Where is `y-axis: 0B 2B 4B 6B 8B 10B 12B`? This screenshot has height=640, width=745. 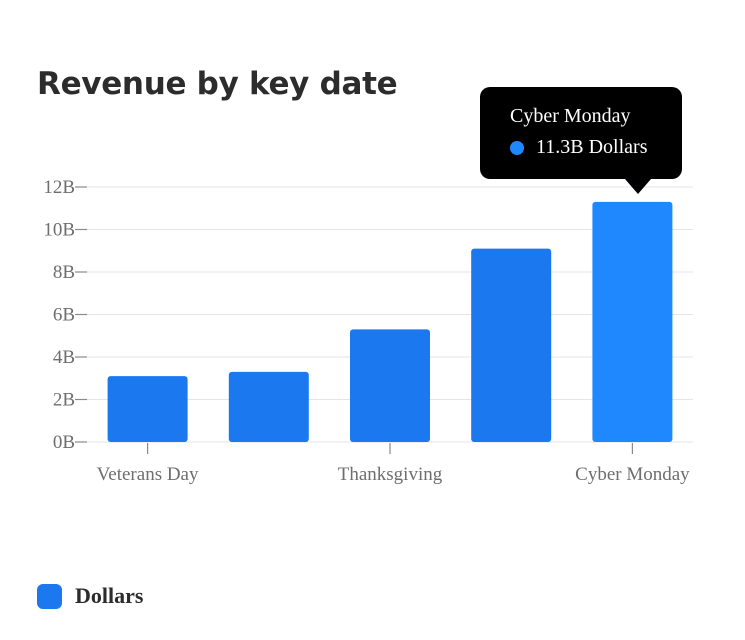
y-axis: 0B 2B 4B 6B 8B 10B 12B is located at coordinates (65, 315).